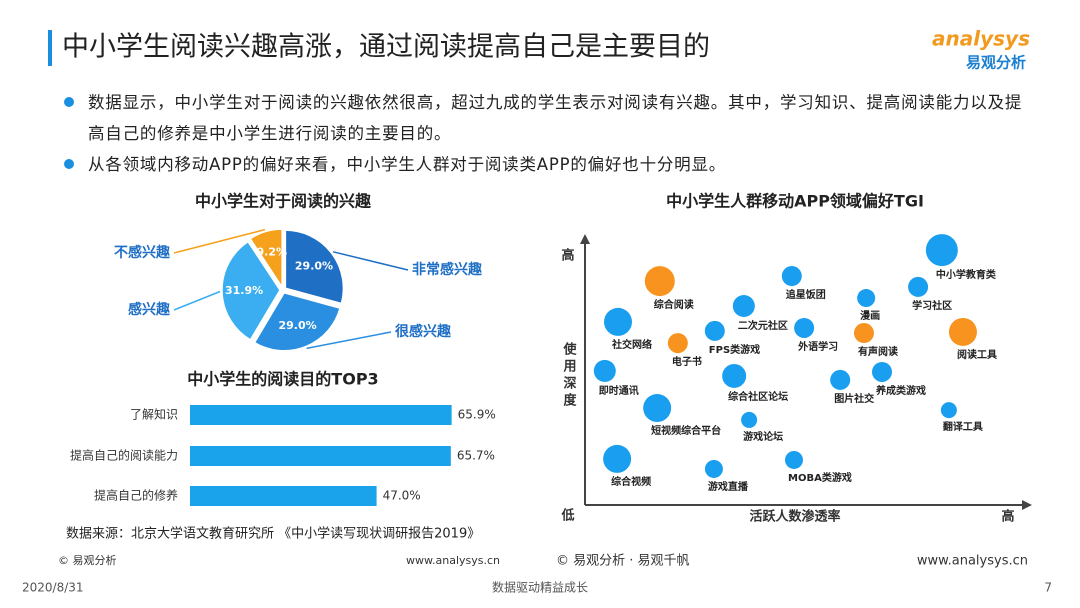 The width and height of the screenshot is (1080, 608). I want to click on logo-cn: 易观分析, so click(996, 63).